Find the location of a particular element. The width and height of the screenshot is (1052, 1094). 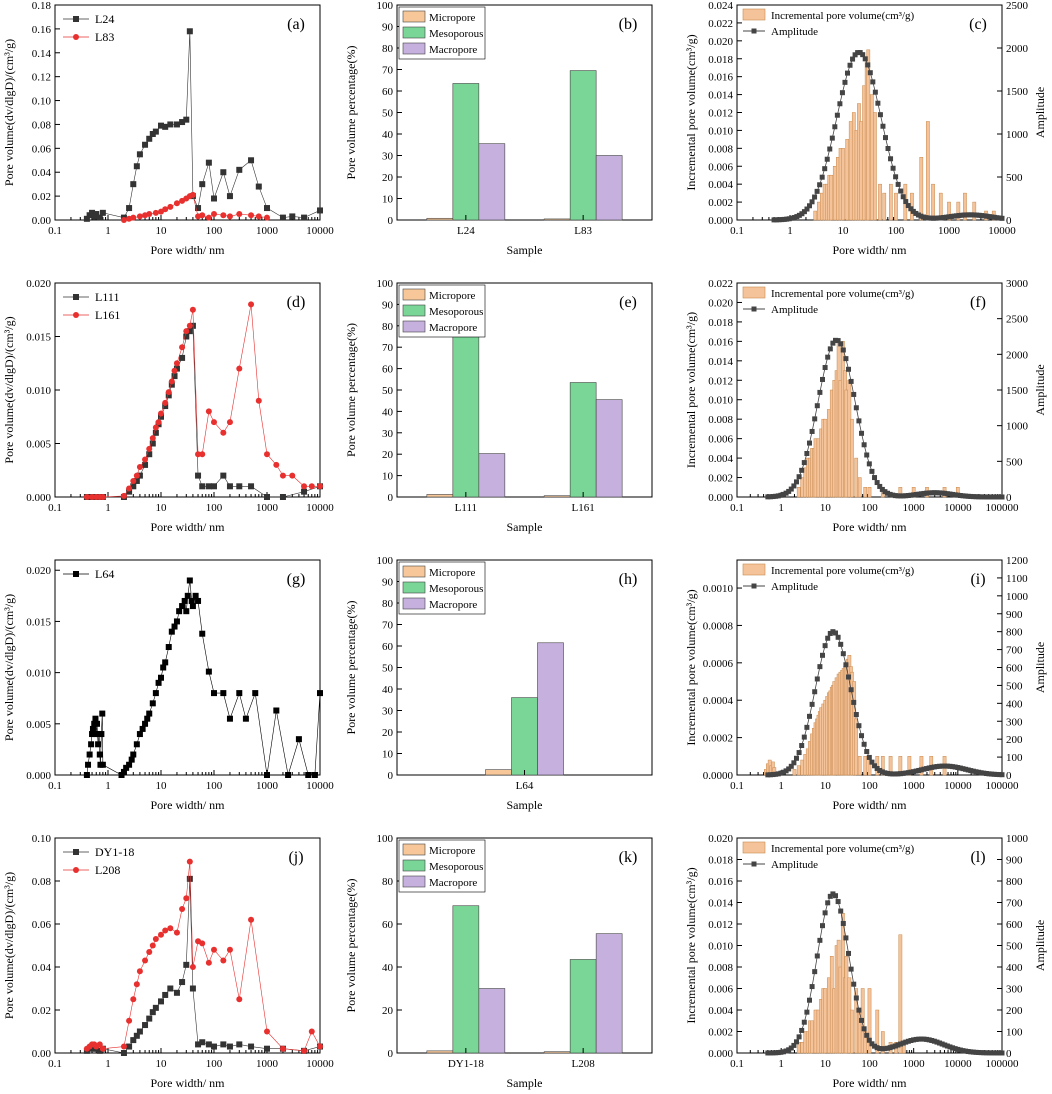

y-tick-label: 0.016 is located at coordinates (720, 882).